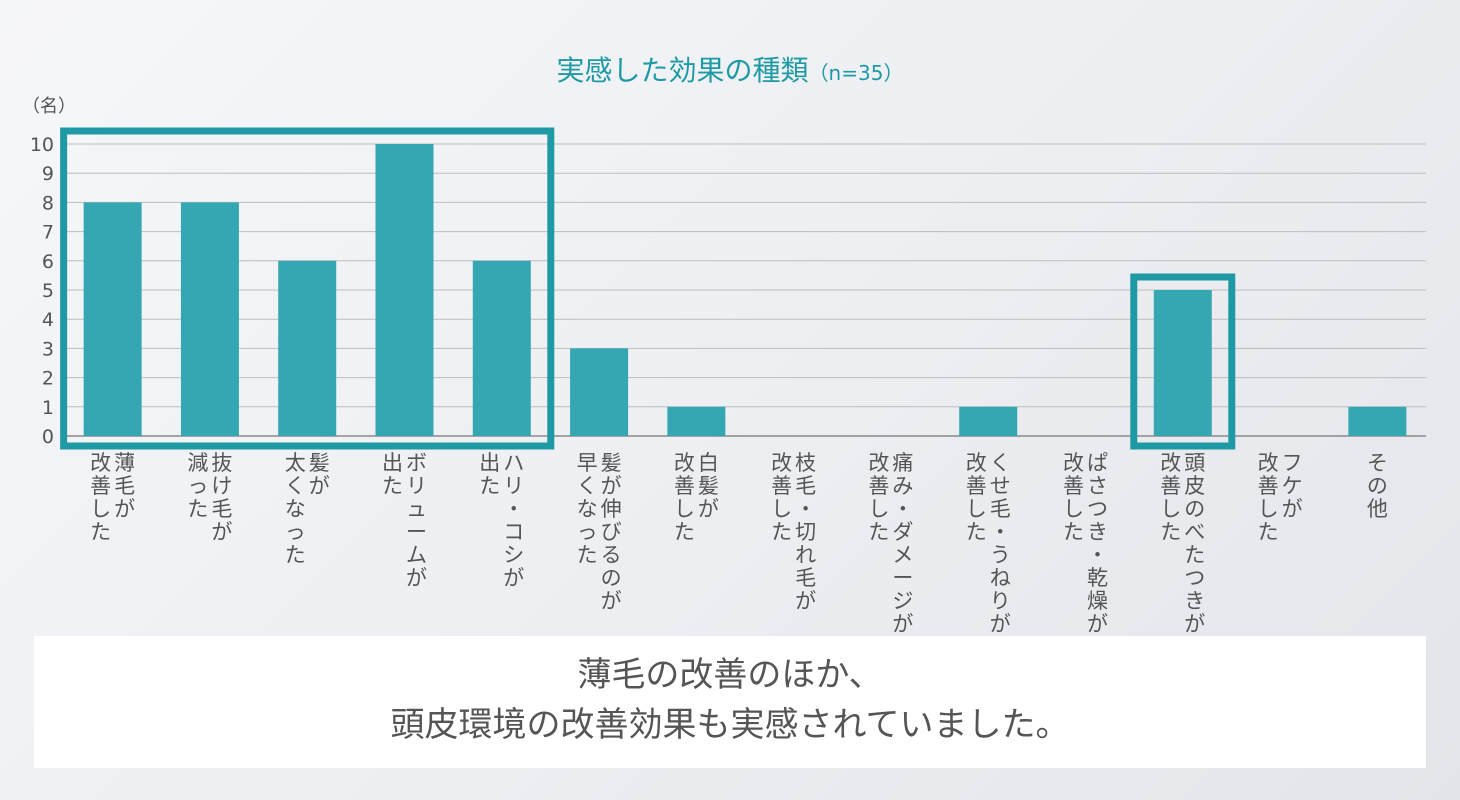  I want to click on y-tick-labels: 0 1 2 3 4 5 6 7 8 9 10, so click(42, 291).